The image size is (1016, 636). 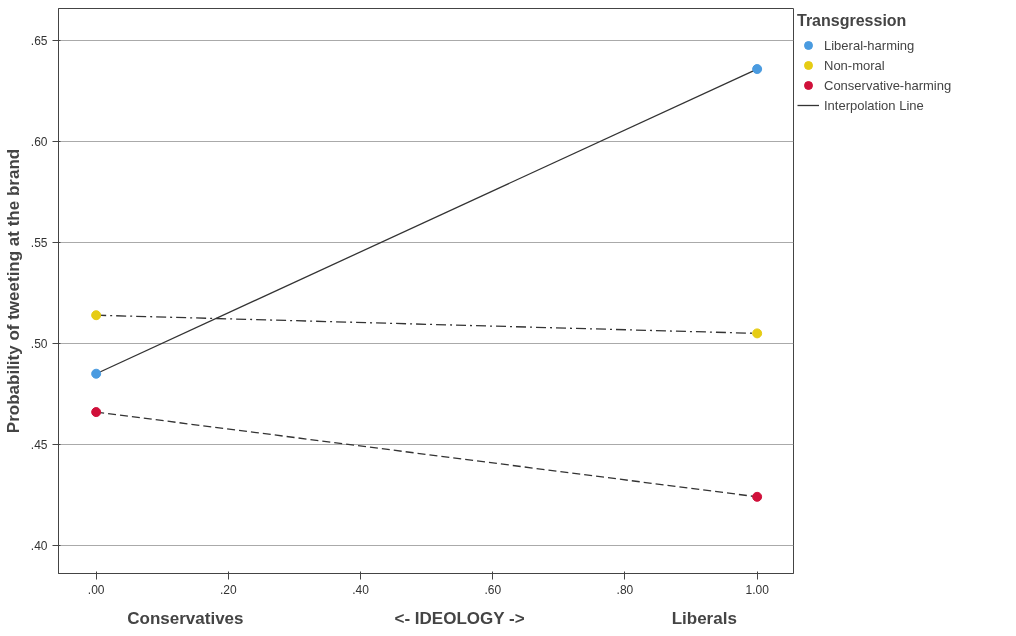 I want to click on y-tick-label: .65, so click(x=39, y=41).